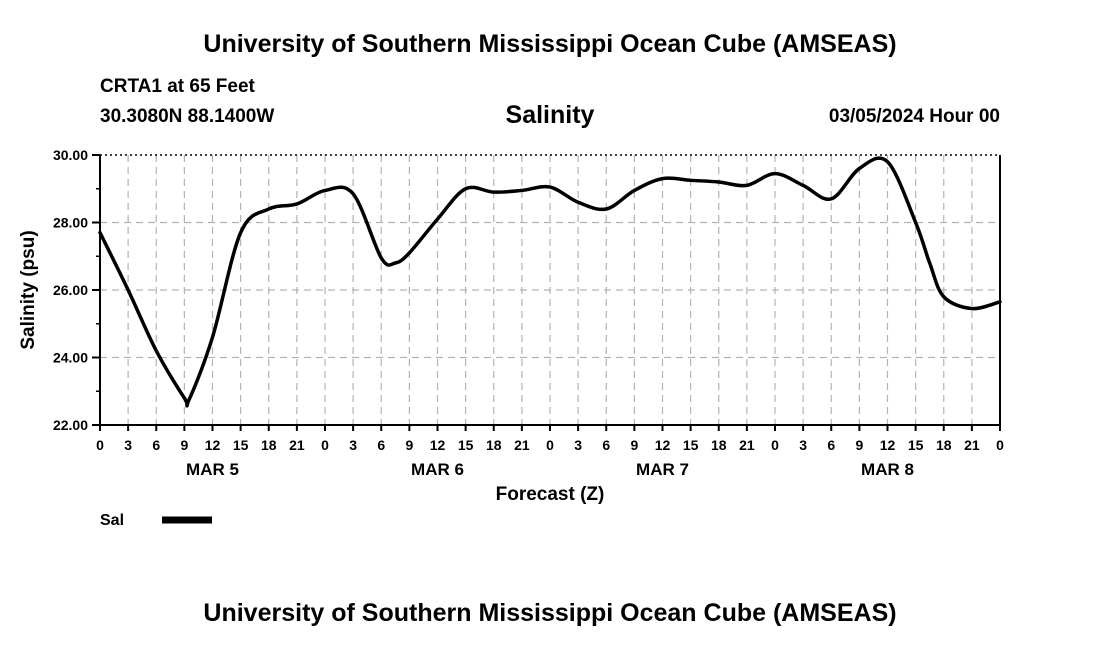 The width and height of the screenshot is (1100, 650). I want to click on y-tick-label: 26.00, so click(70, 290).